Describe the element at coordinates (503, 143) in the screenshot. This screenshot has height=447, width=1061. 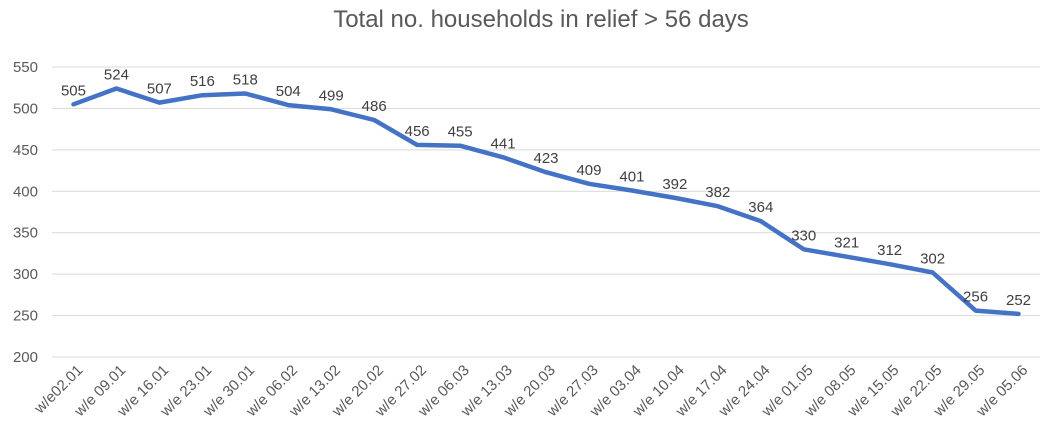
I see `data-label: 441` at that location.